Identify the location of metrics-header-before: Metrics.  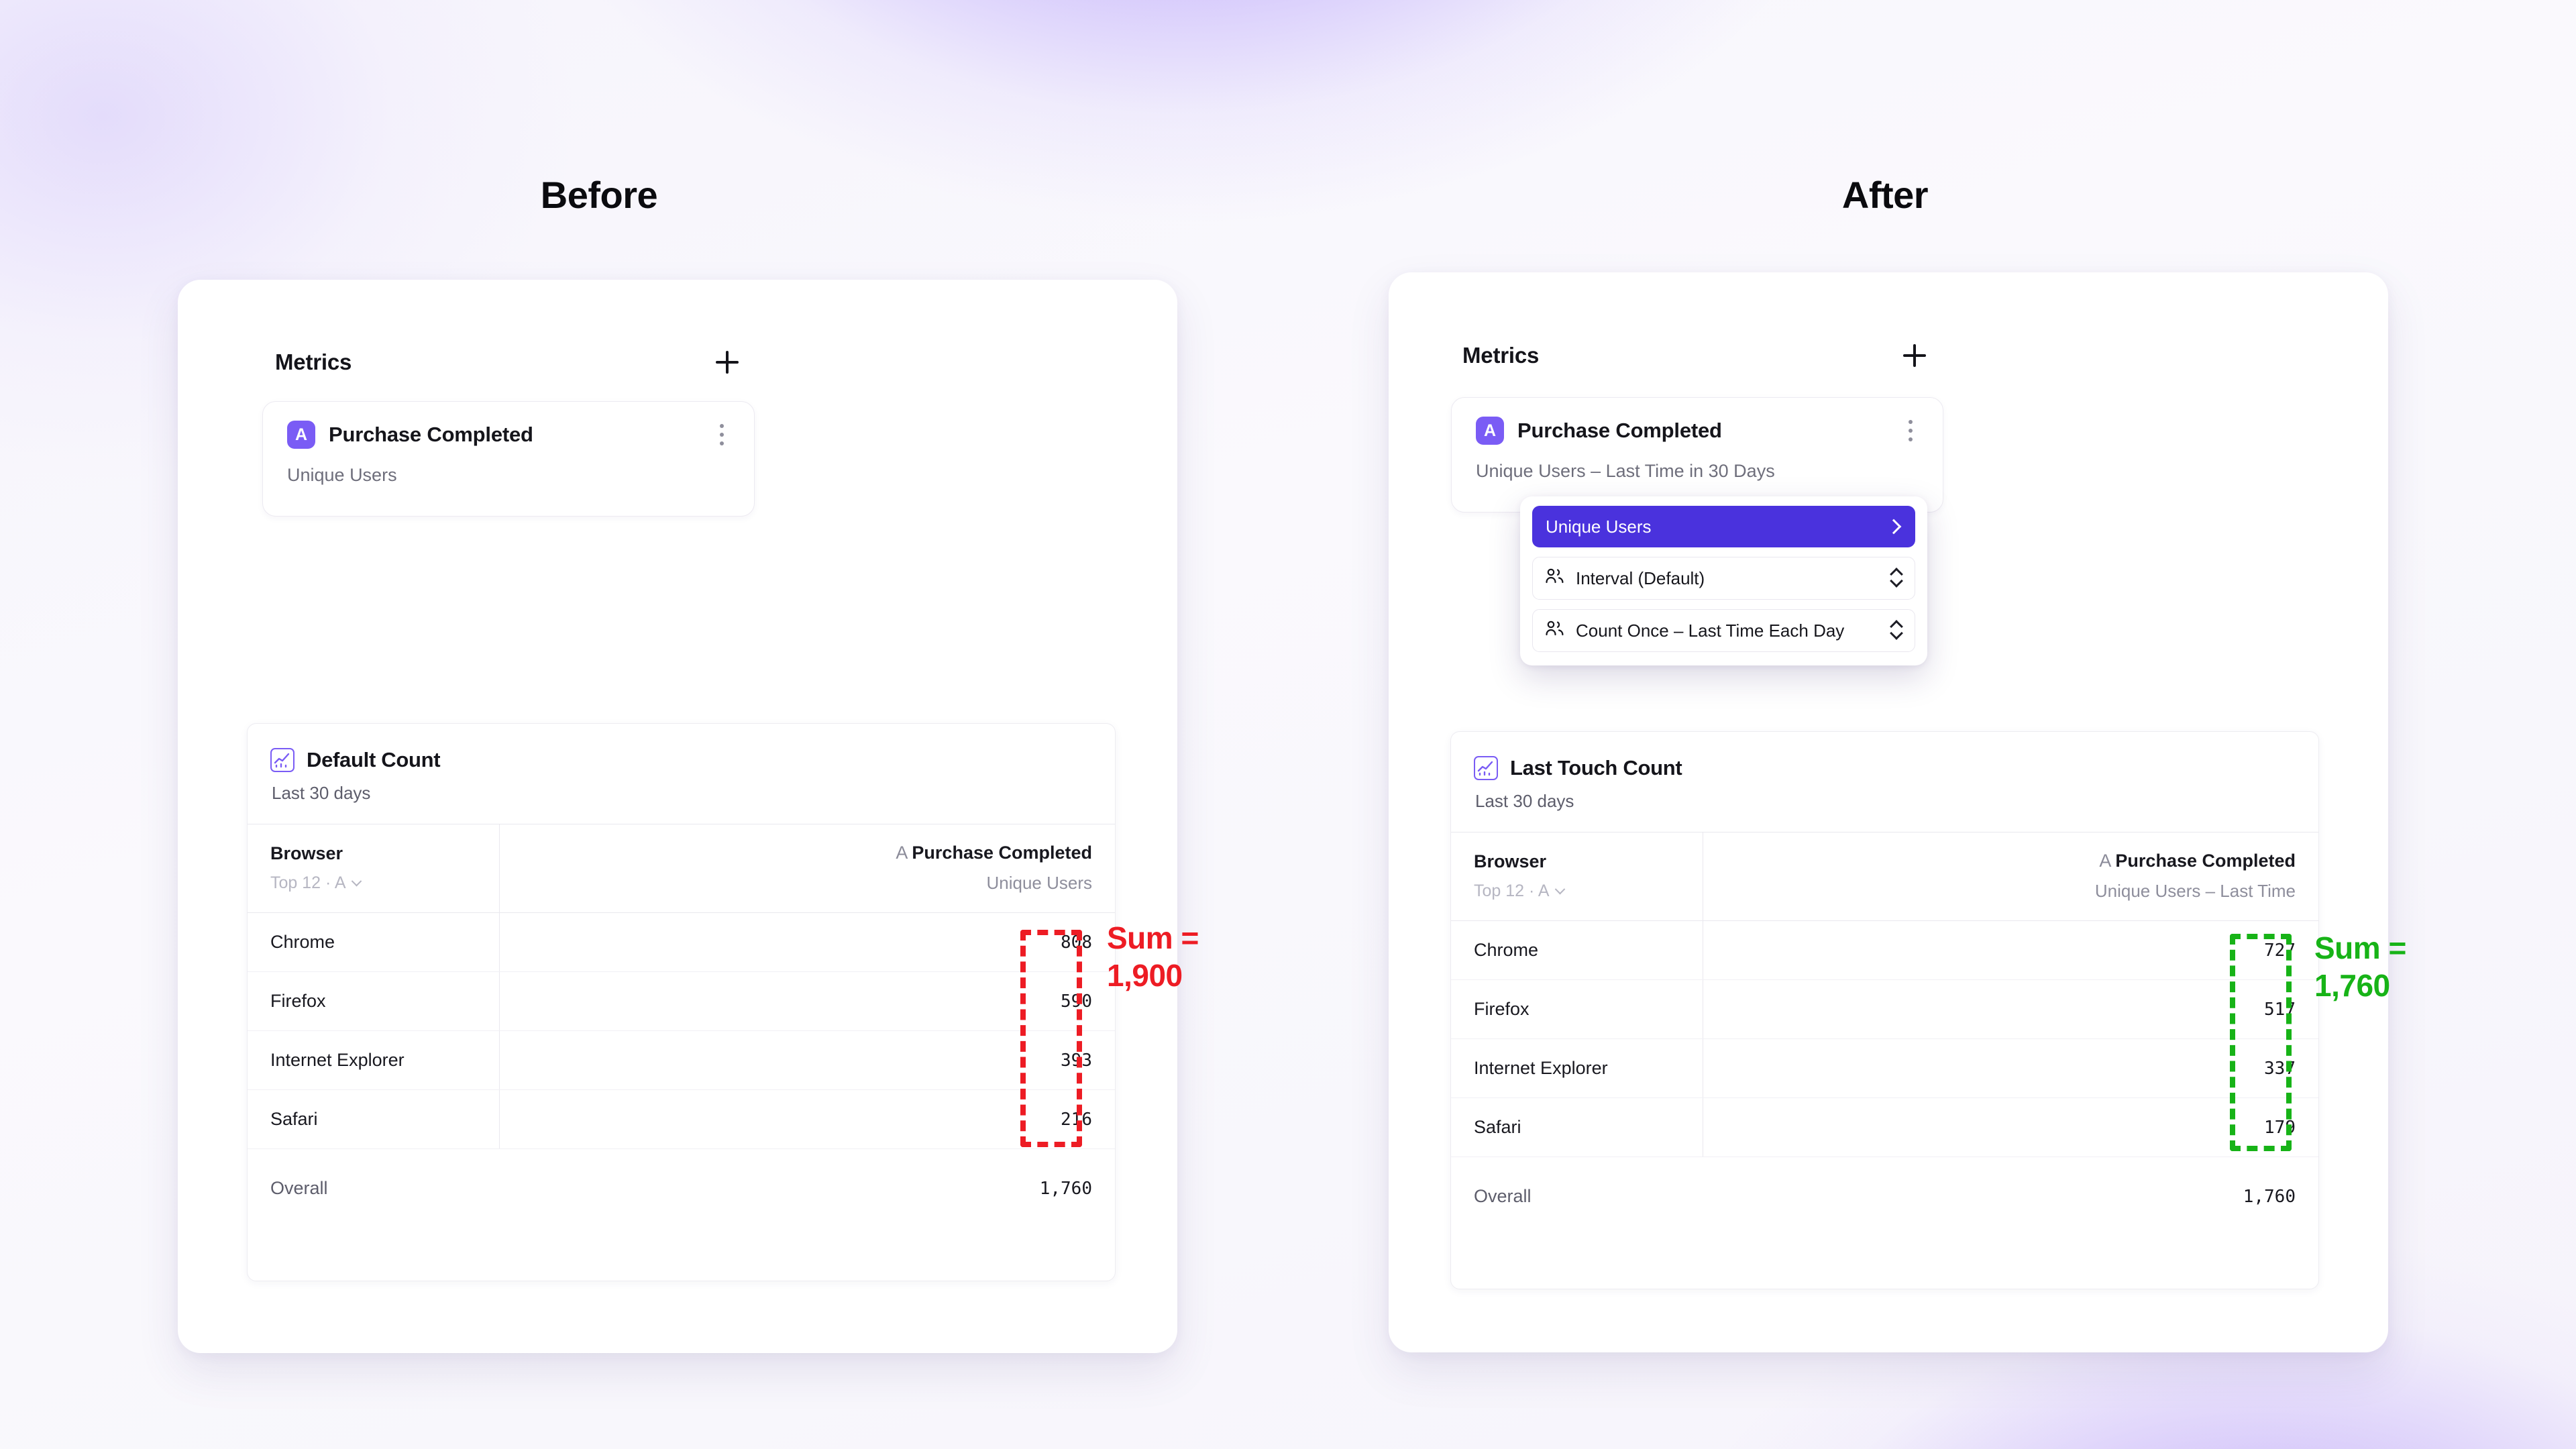
(510, 362).